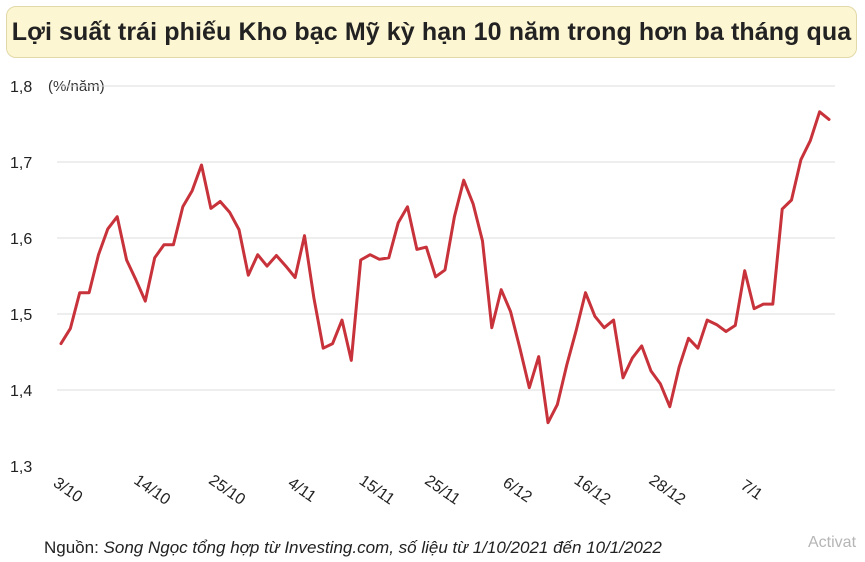 The width and height of the screenshot is (865, 562). Describe the element at coordinates (667, 490) in the screenshot. I see `x-tick-label: 28/12` at that location.